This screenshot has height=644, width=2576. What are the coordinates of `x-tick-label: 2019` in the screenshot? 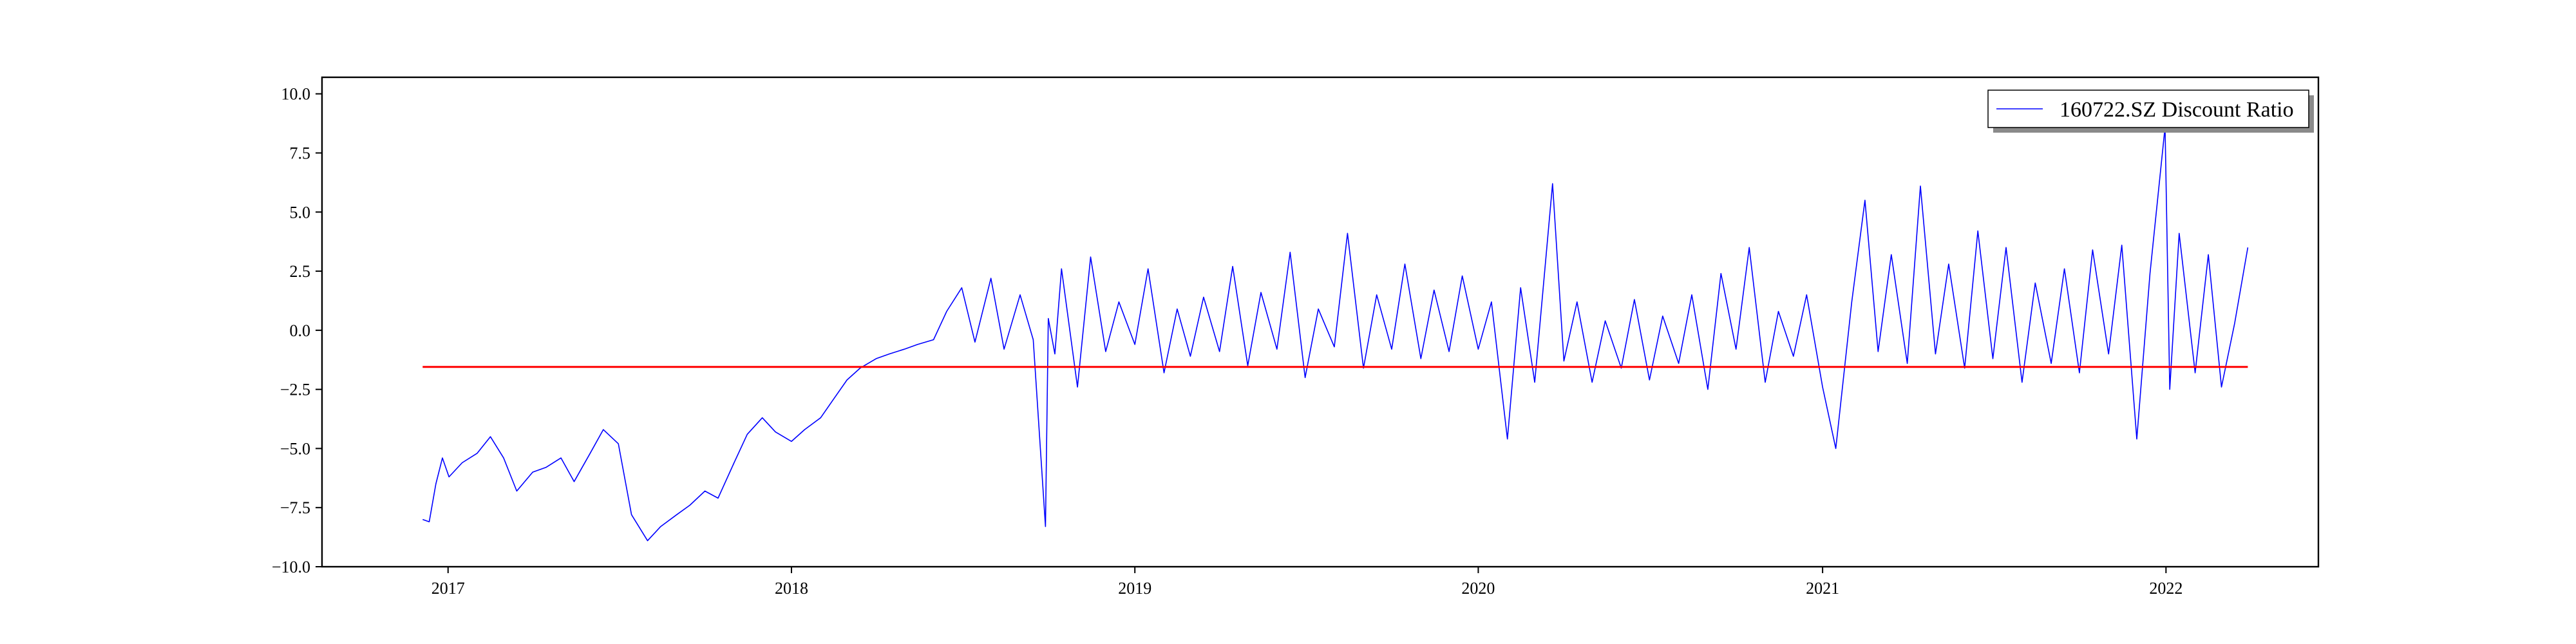 It's located at (1134, 588).